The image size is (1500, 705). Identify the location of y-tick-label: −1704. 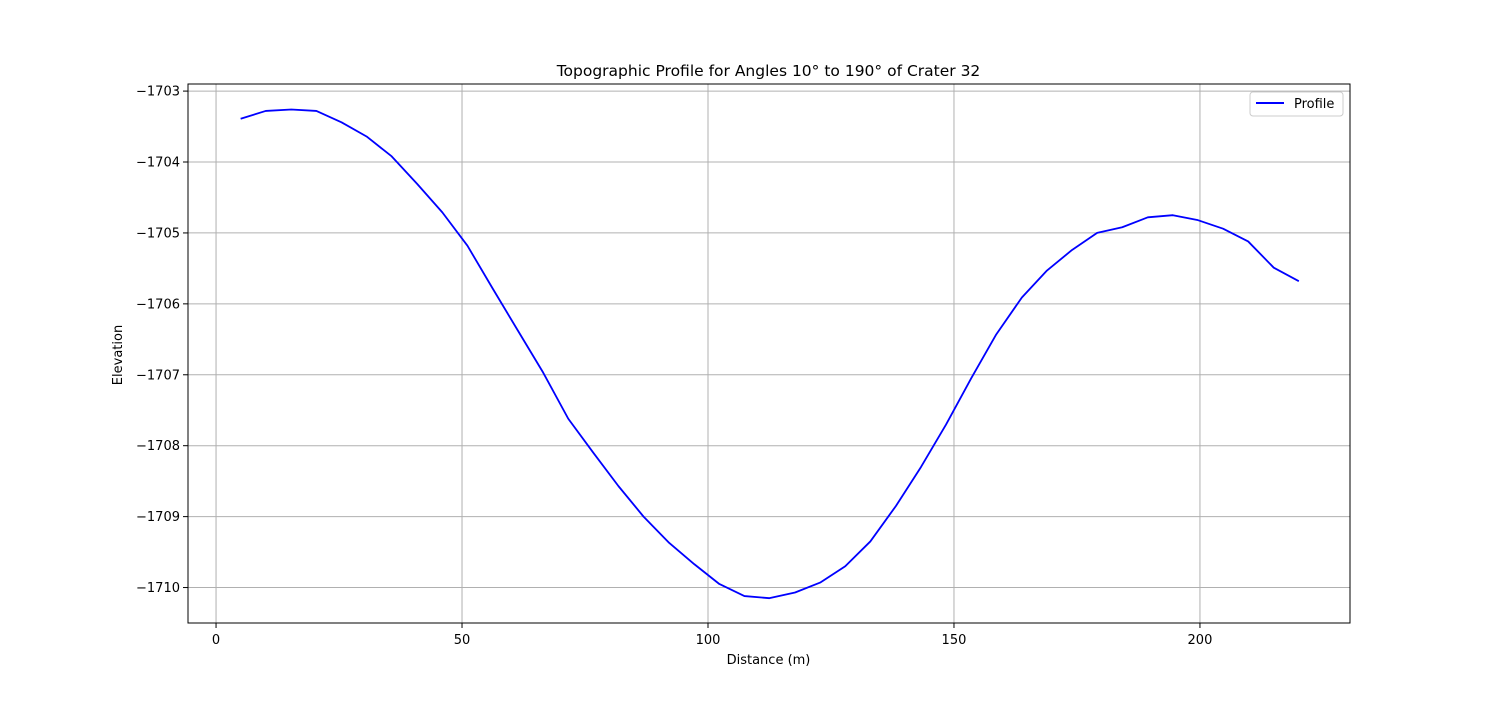
(158, 163).